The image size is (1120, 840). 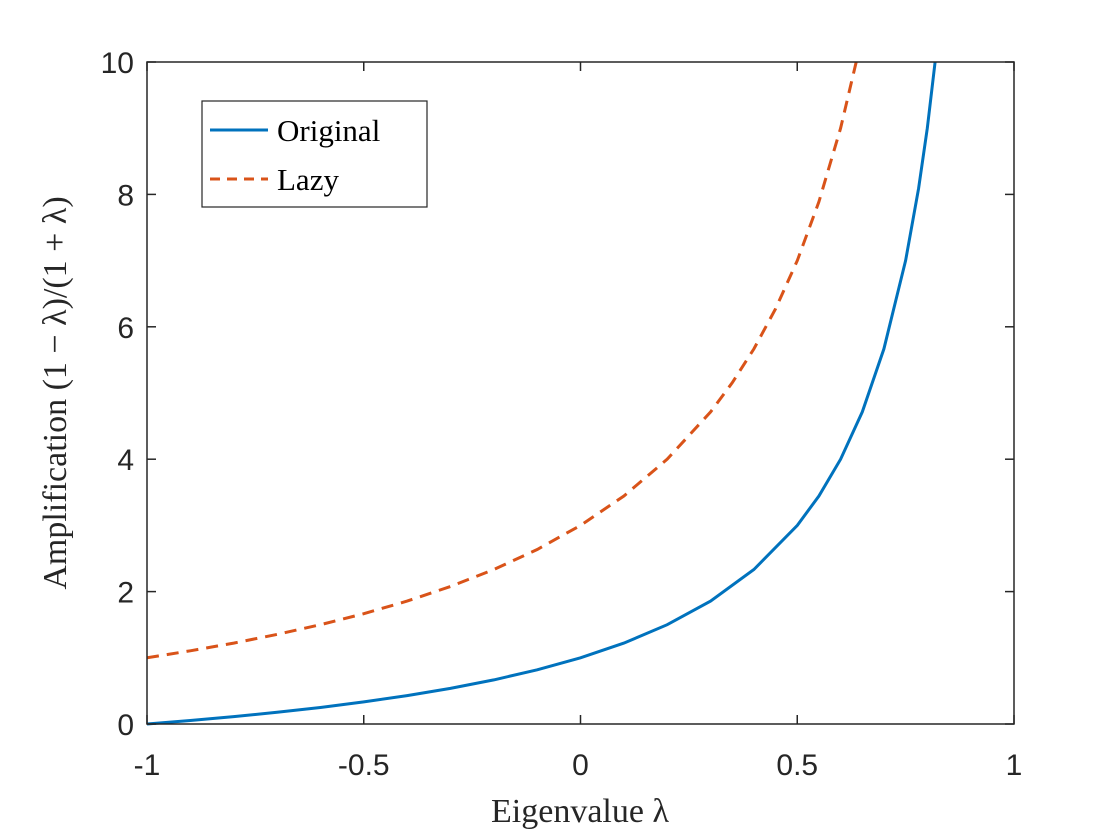 What do you see at coordinates (580, 811) in the screenshot?
I see `x-axis-label: Eigenvalue λ` at bounding box center [580, 811].